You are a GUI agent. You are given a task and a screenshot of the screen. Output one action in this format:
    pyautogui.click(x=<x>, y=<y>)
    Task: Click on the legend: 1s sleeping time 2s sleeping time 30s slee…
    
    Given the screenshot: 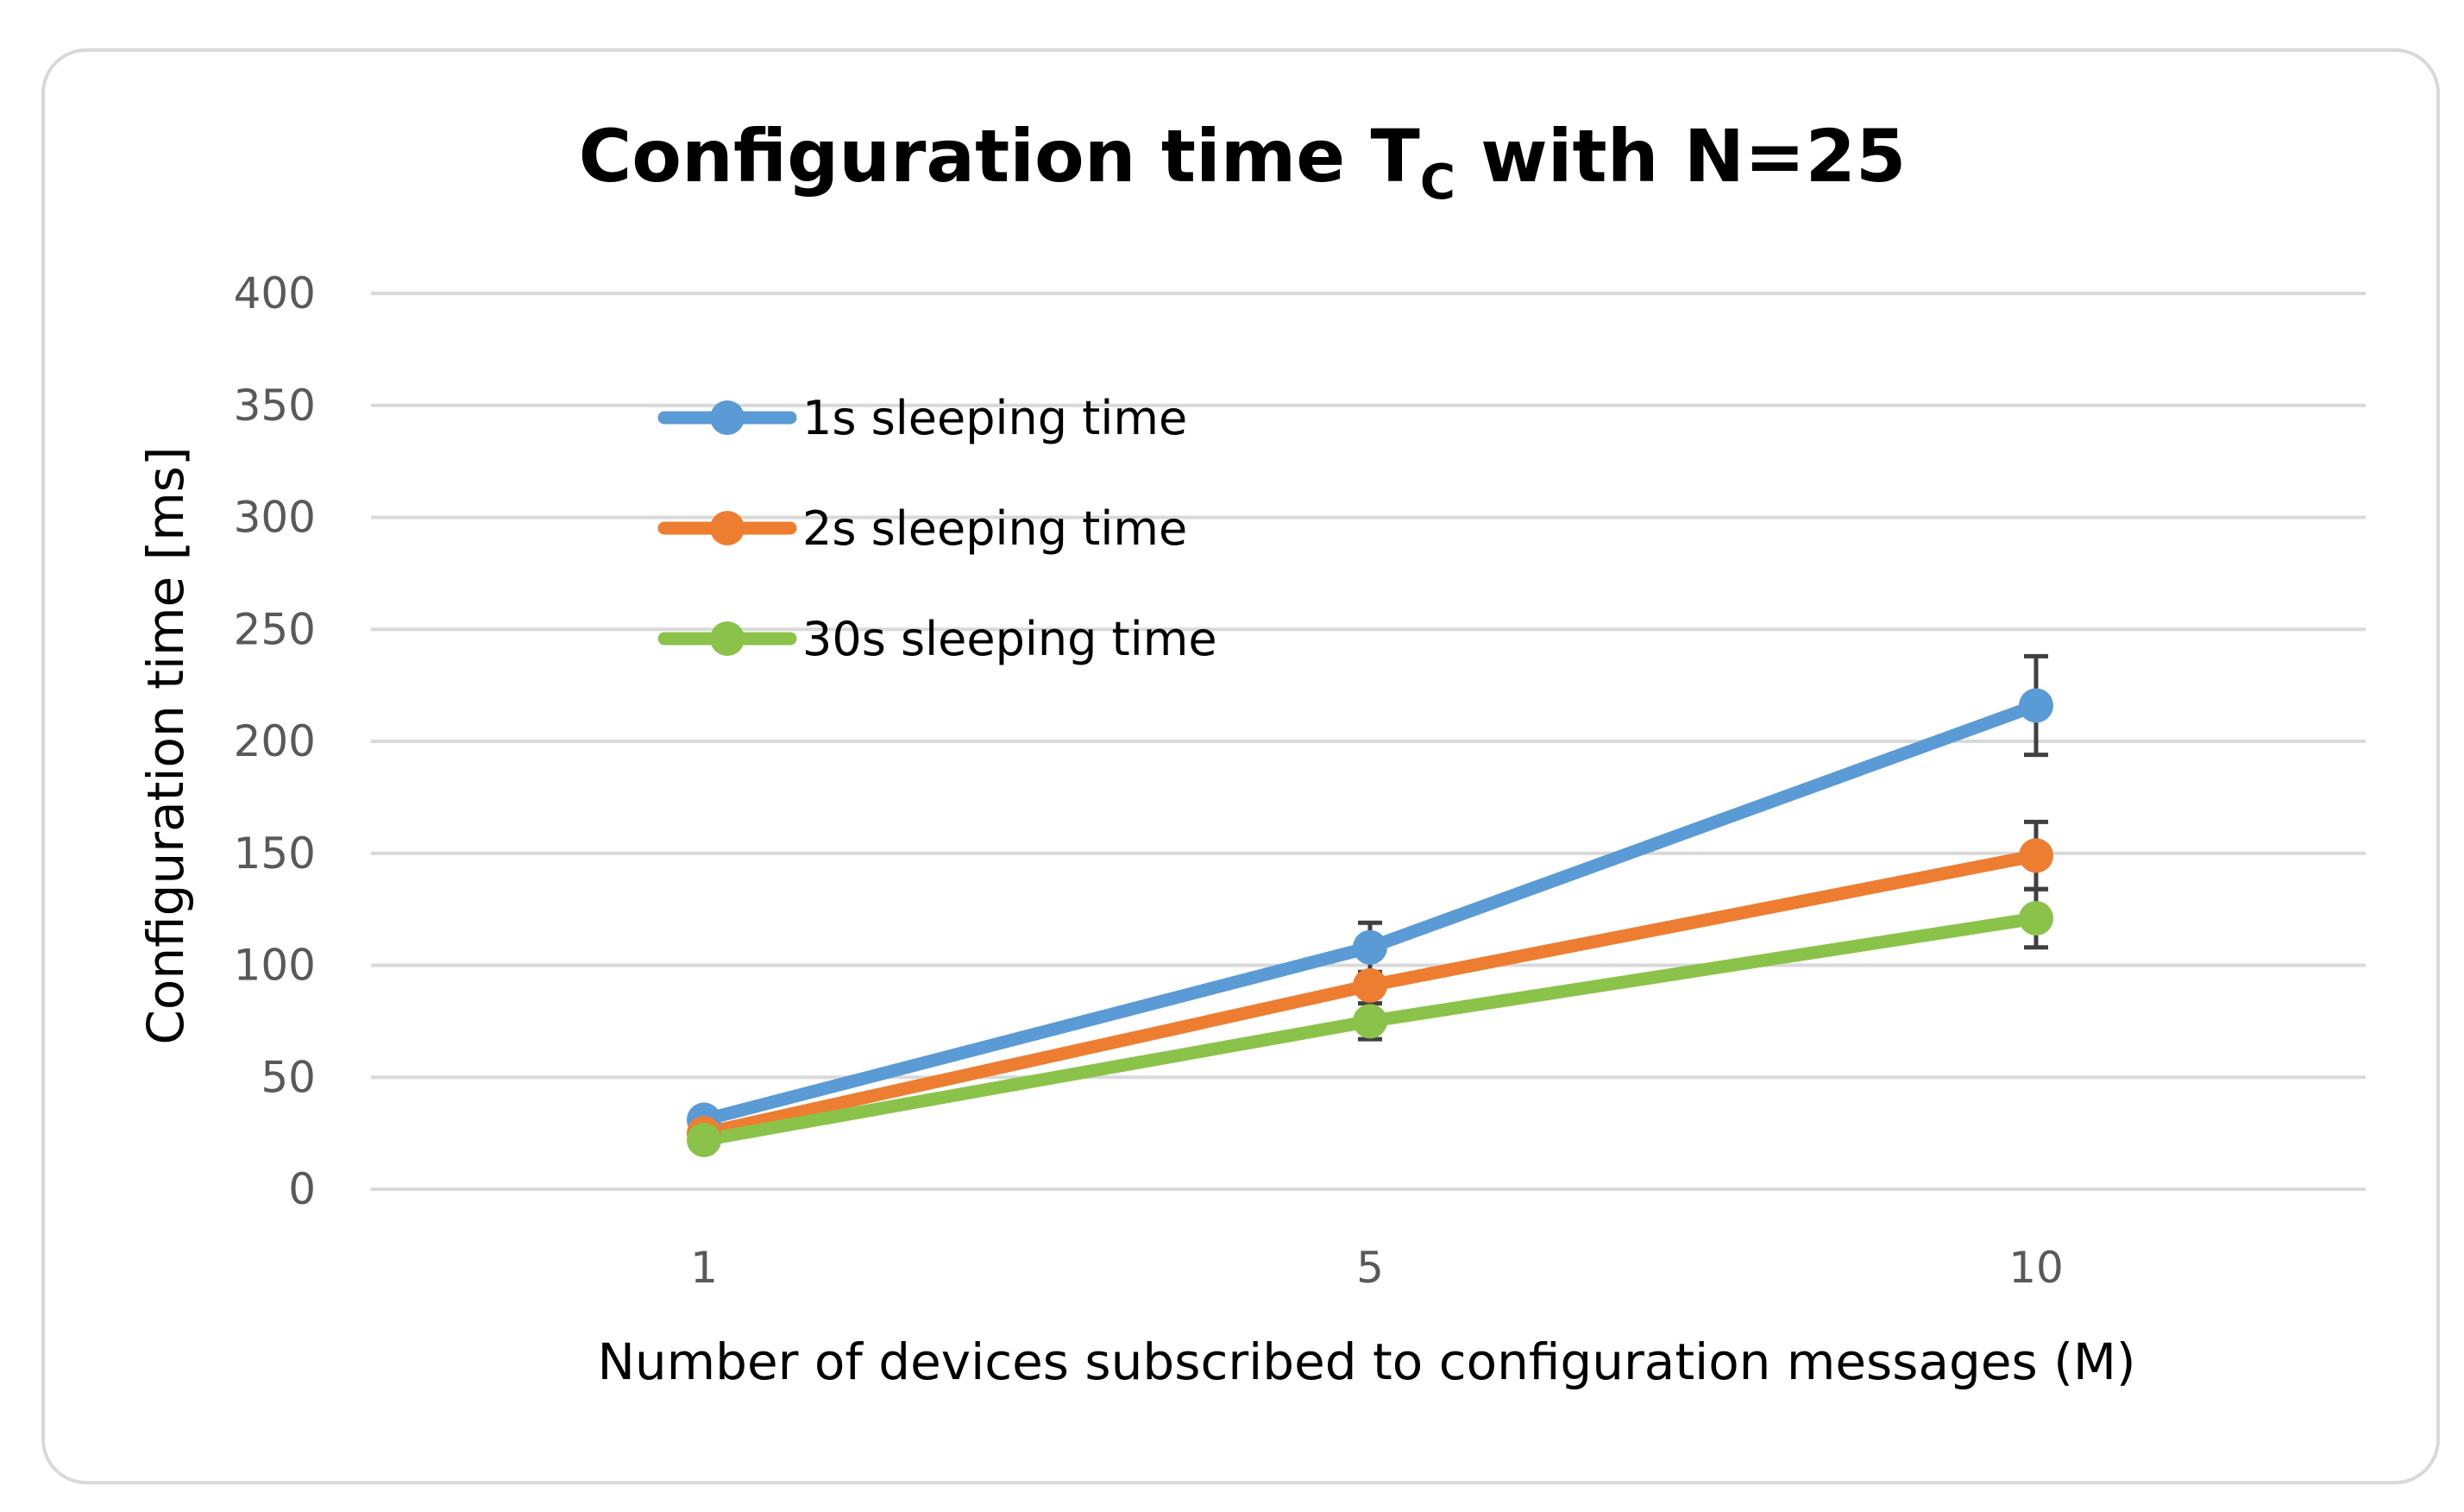 What is the action you would take?
    pyautogui.click(x=937, y=528)
    